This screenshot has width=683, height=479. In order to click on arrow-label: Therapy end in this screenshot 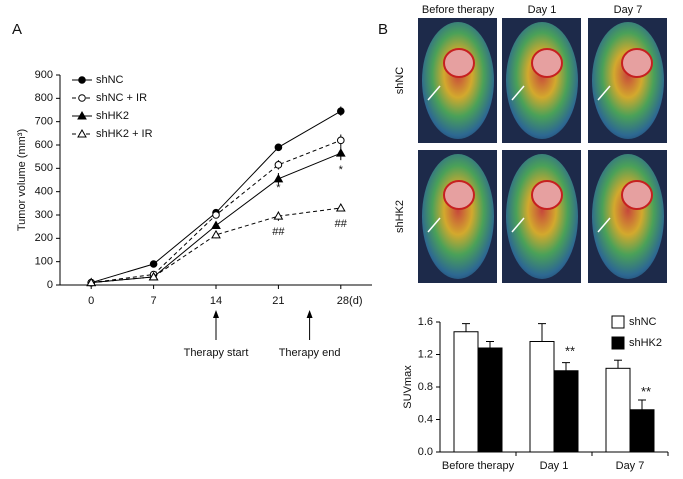, I will do `click(310, 353)`.